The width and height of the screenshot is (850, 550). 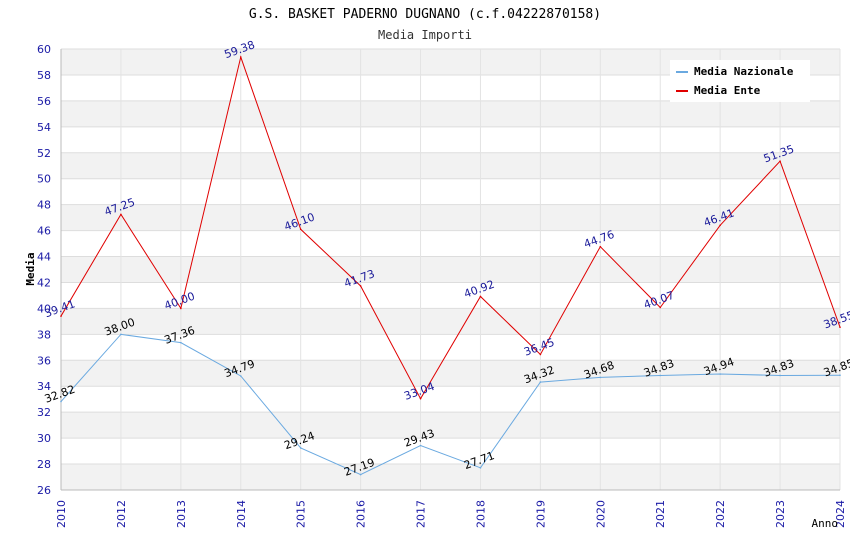 What do you see at coordinates (599, 239) in the screenshot?
I see `data-label: 44.76` at bounding box center [599, 239].